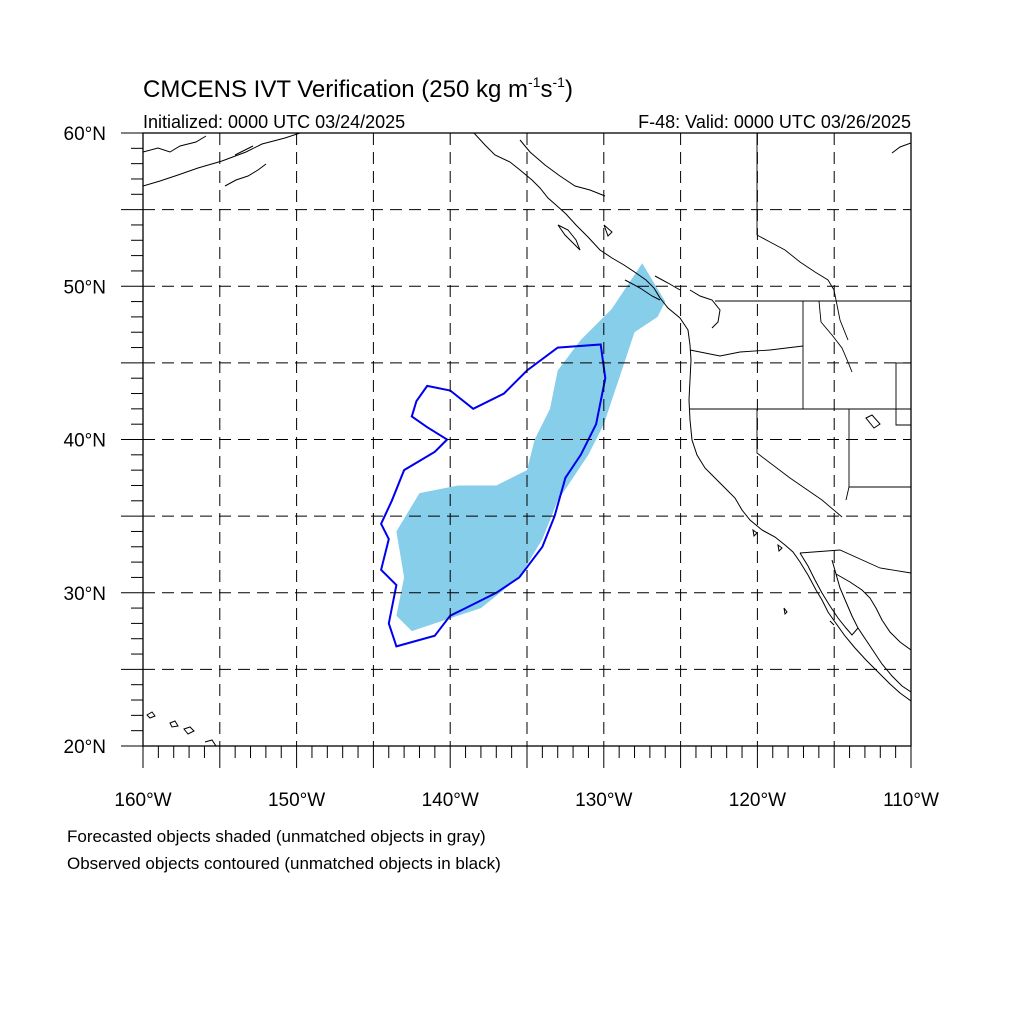 This screenshot has width=1024, height=1024. I want to click on lon-tick-label: 120°W, so click(757, 800).